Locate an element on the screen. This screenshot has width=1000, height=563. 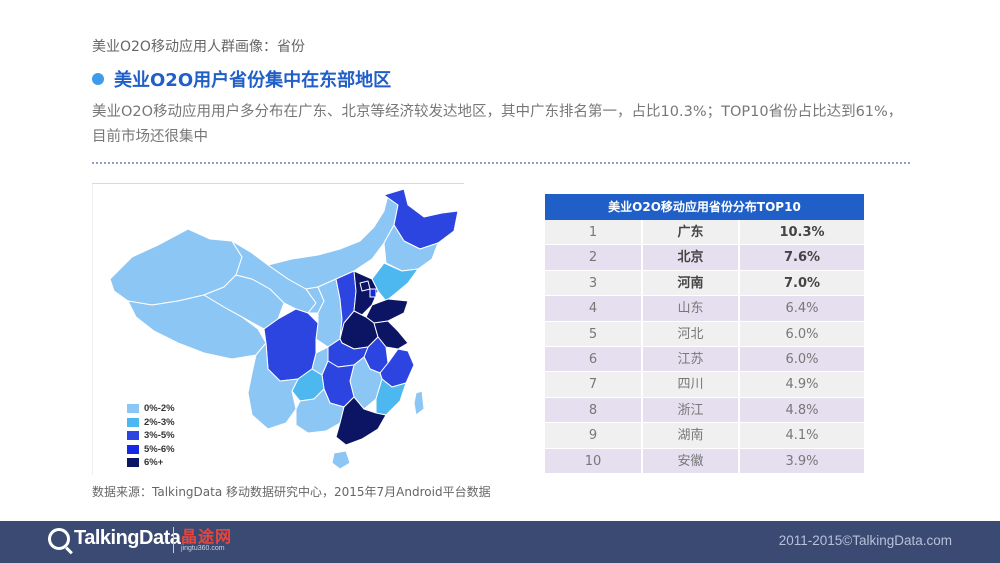
table-row: 2 北京 7.6% is located at coordinates (704, 258).